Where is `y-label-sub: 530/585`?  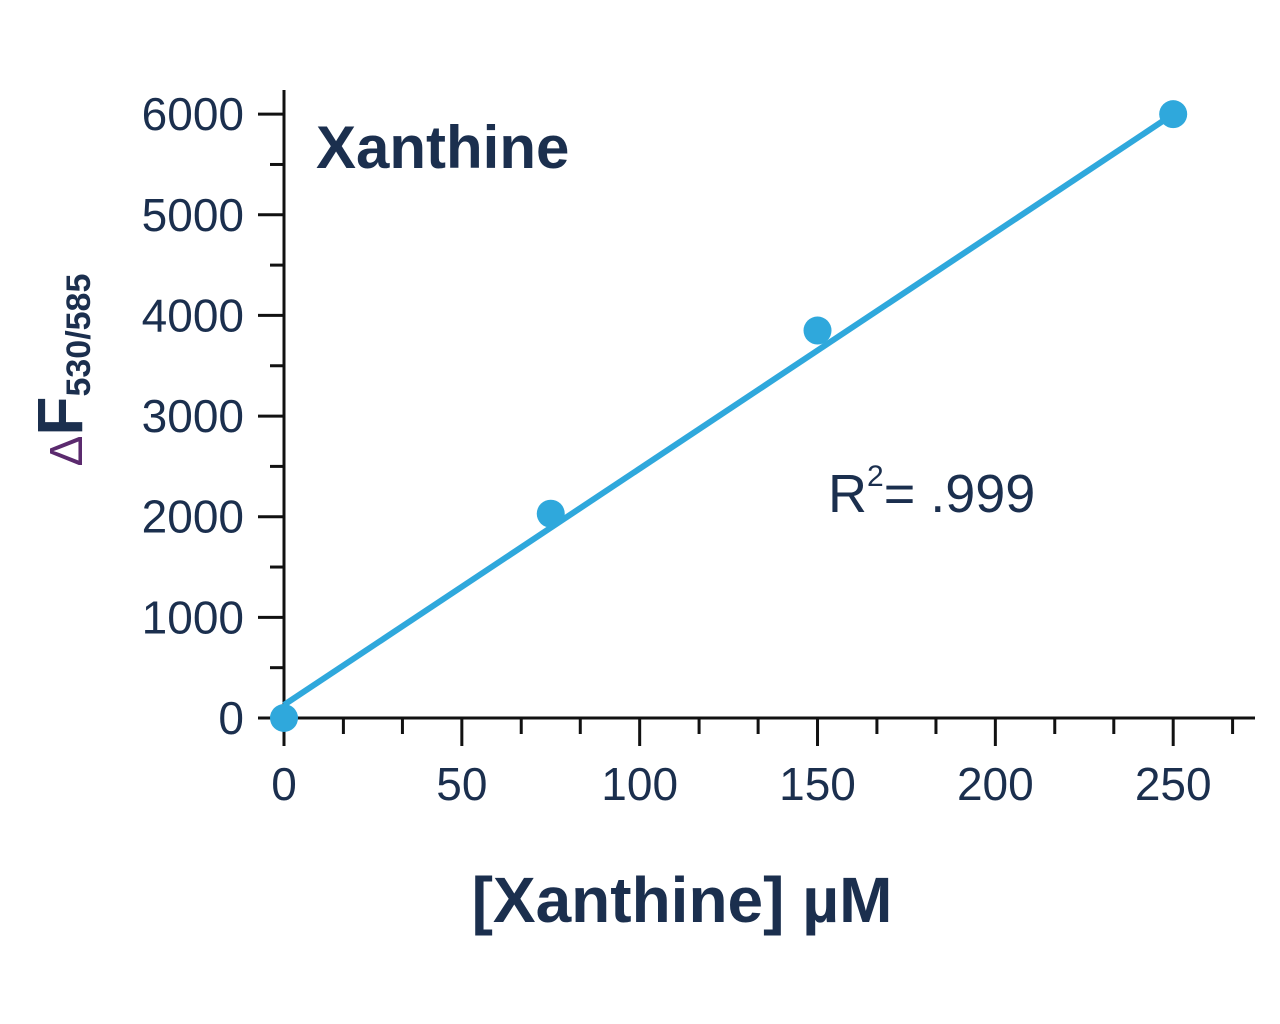 y-label-sub: 530/585 is located at coordinates (79, 335).